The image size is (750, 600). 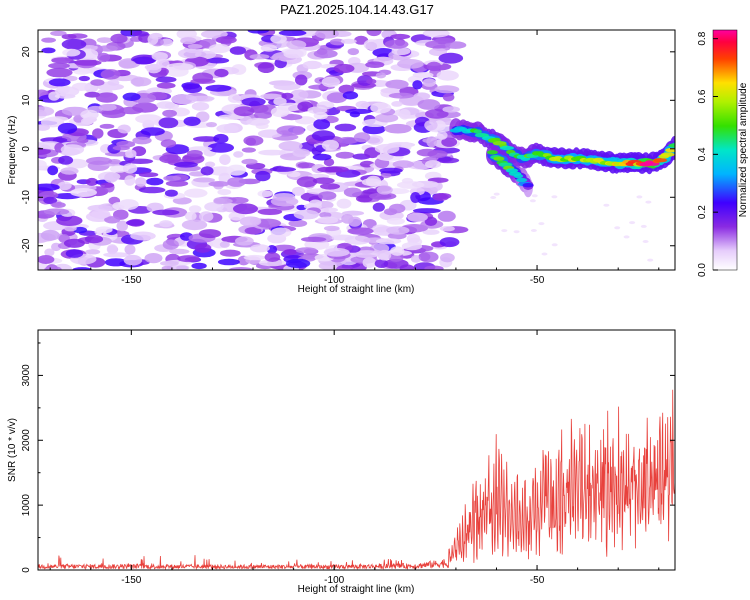 I want to click on y-tick-label: 3000, so click(x=26, y=375).